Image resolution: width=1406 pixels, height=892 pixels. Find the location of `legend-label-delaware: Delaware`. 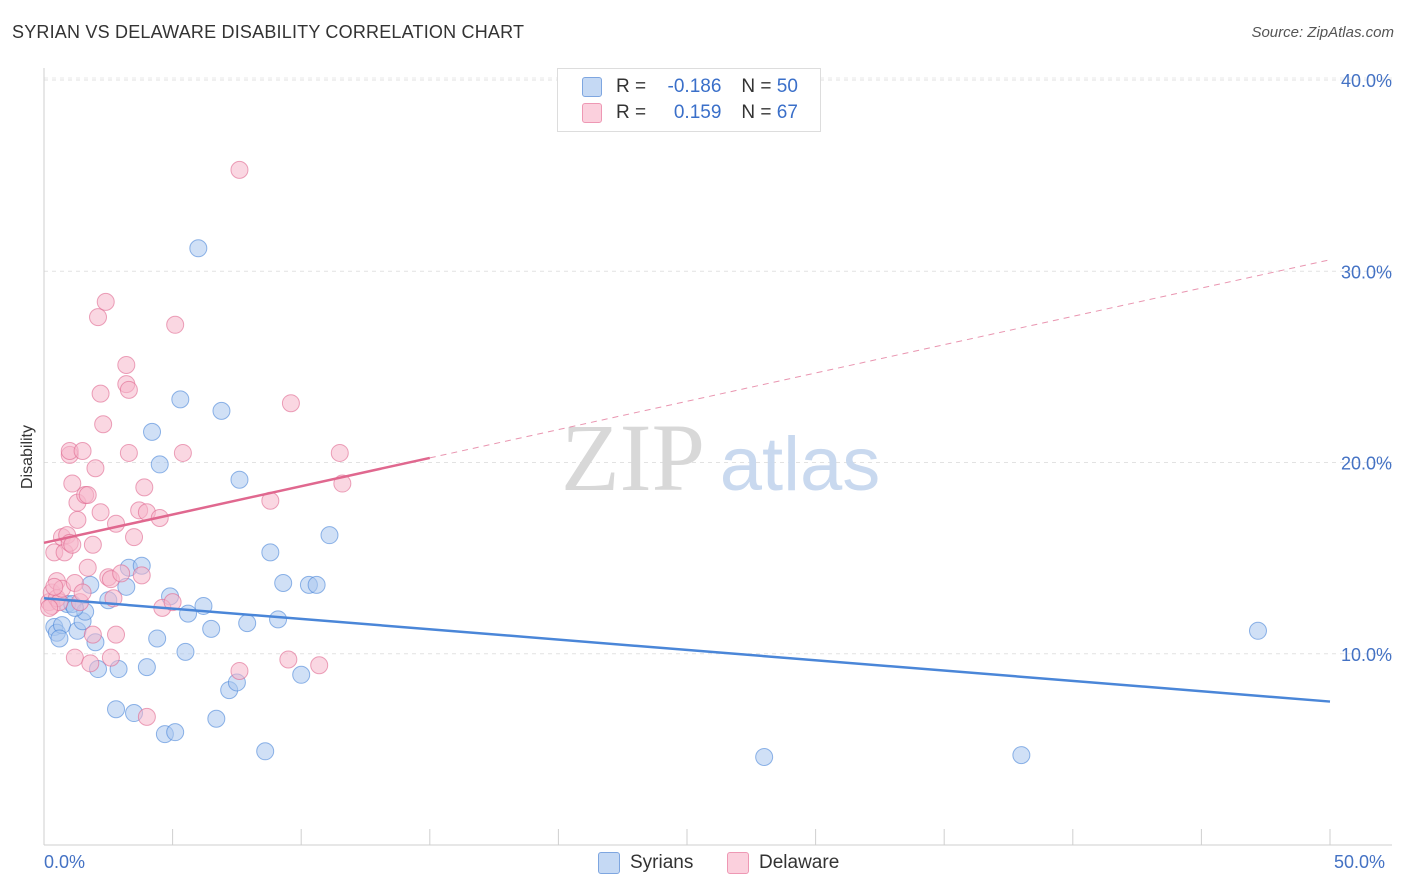

legend-label-delaware: Delaware is located at coordinates (799, 862).